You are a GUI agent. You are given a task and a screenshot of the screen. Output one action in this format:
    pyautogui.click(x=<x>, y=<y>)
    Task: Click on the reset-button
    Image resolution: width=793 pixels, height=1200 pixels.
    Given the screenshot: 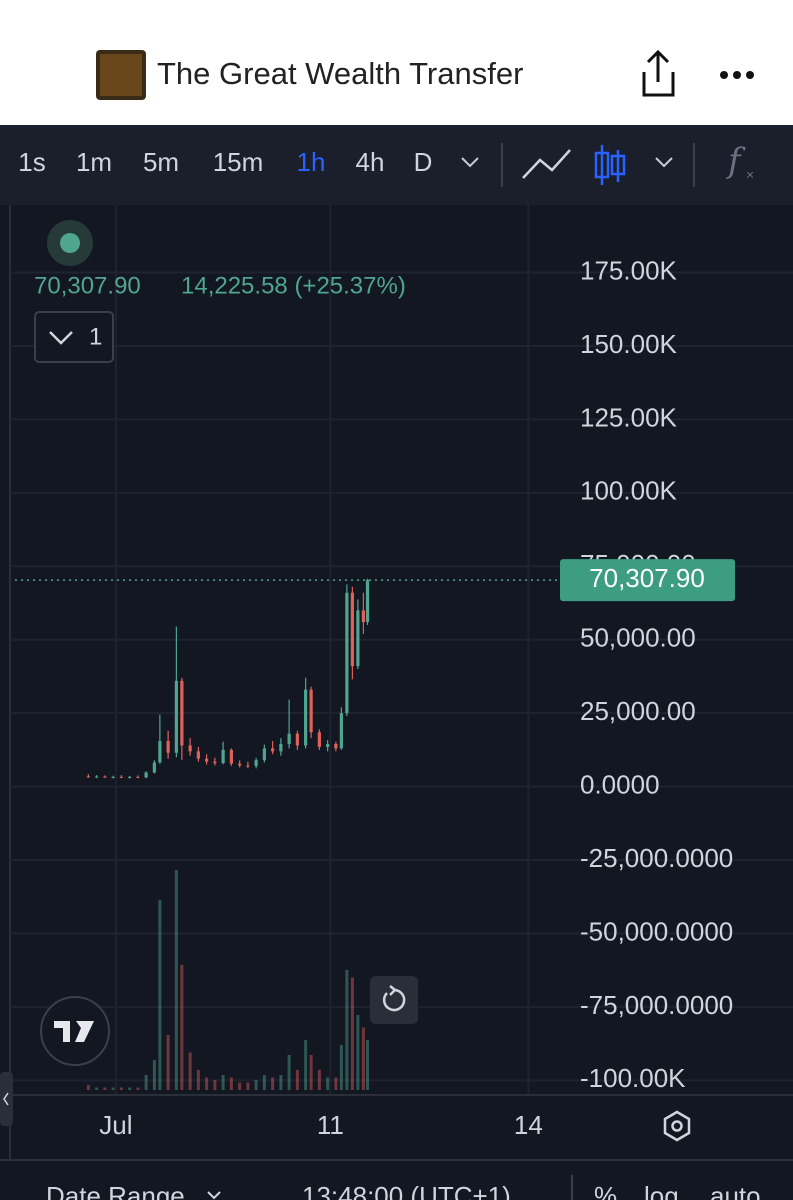 What is the action you would take?
    pyautogui.click(x=394, y=1000)
    